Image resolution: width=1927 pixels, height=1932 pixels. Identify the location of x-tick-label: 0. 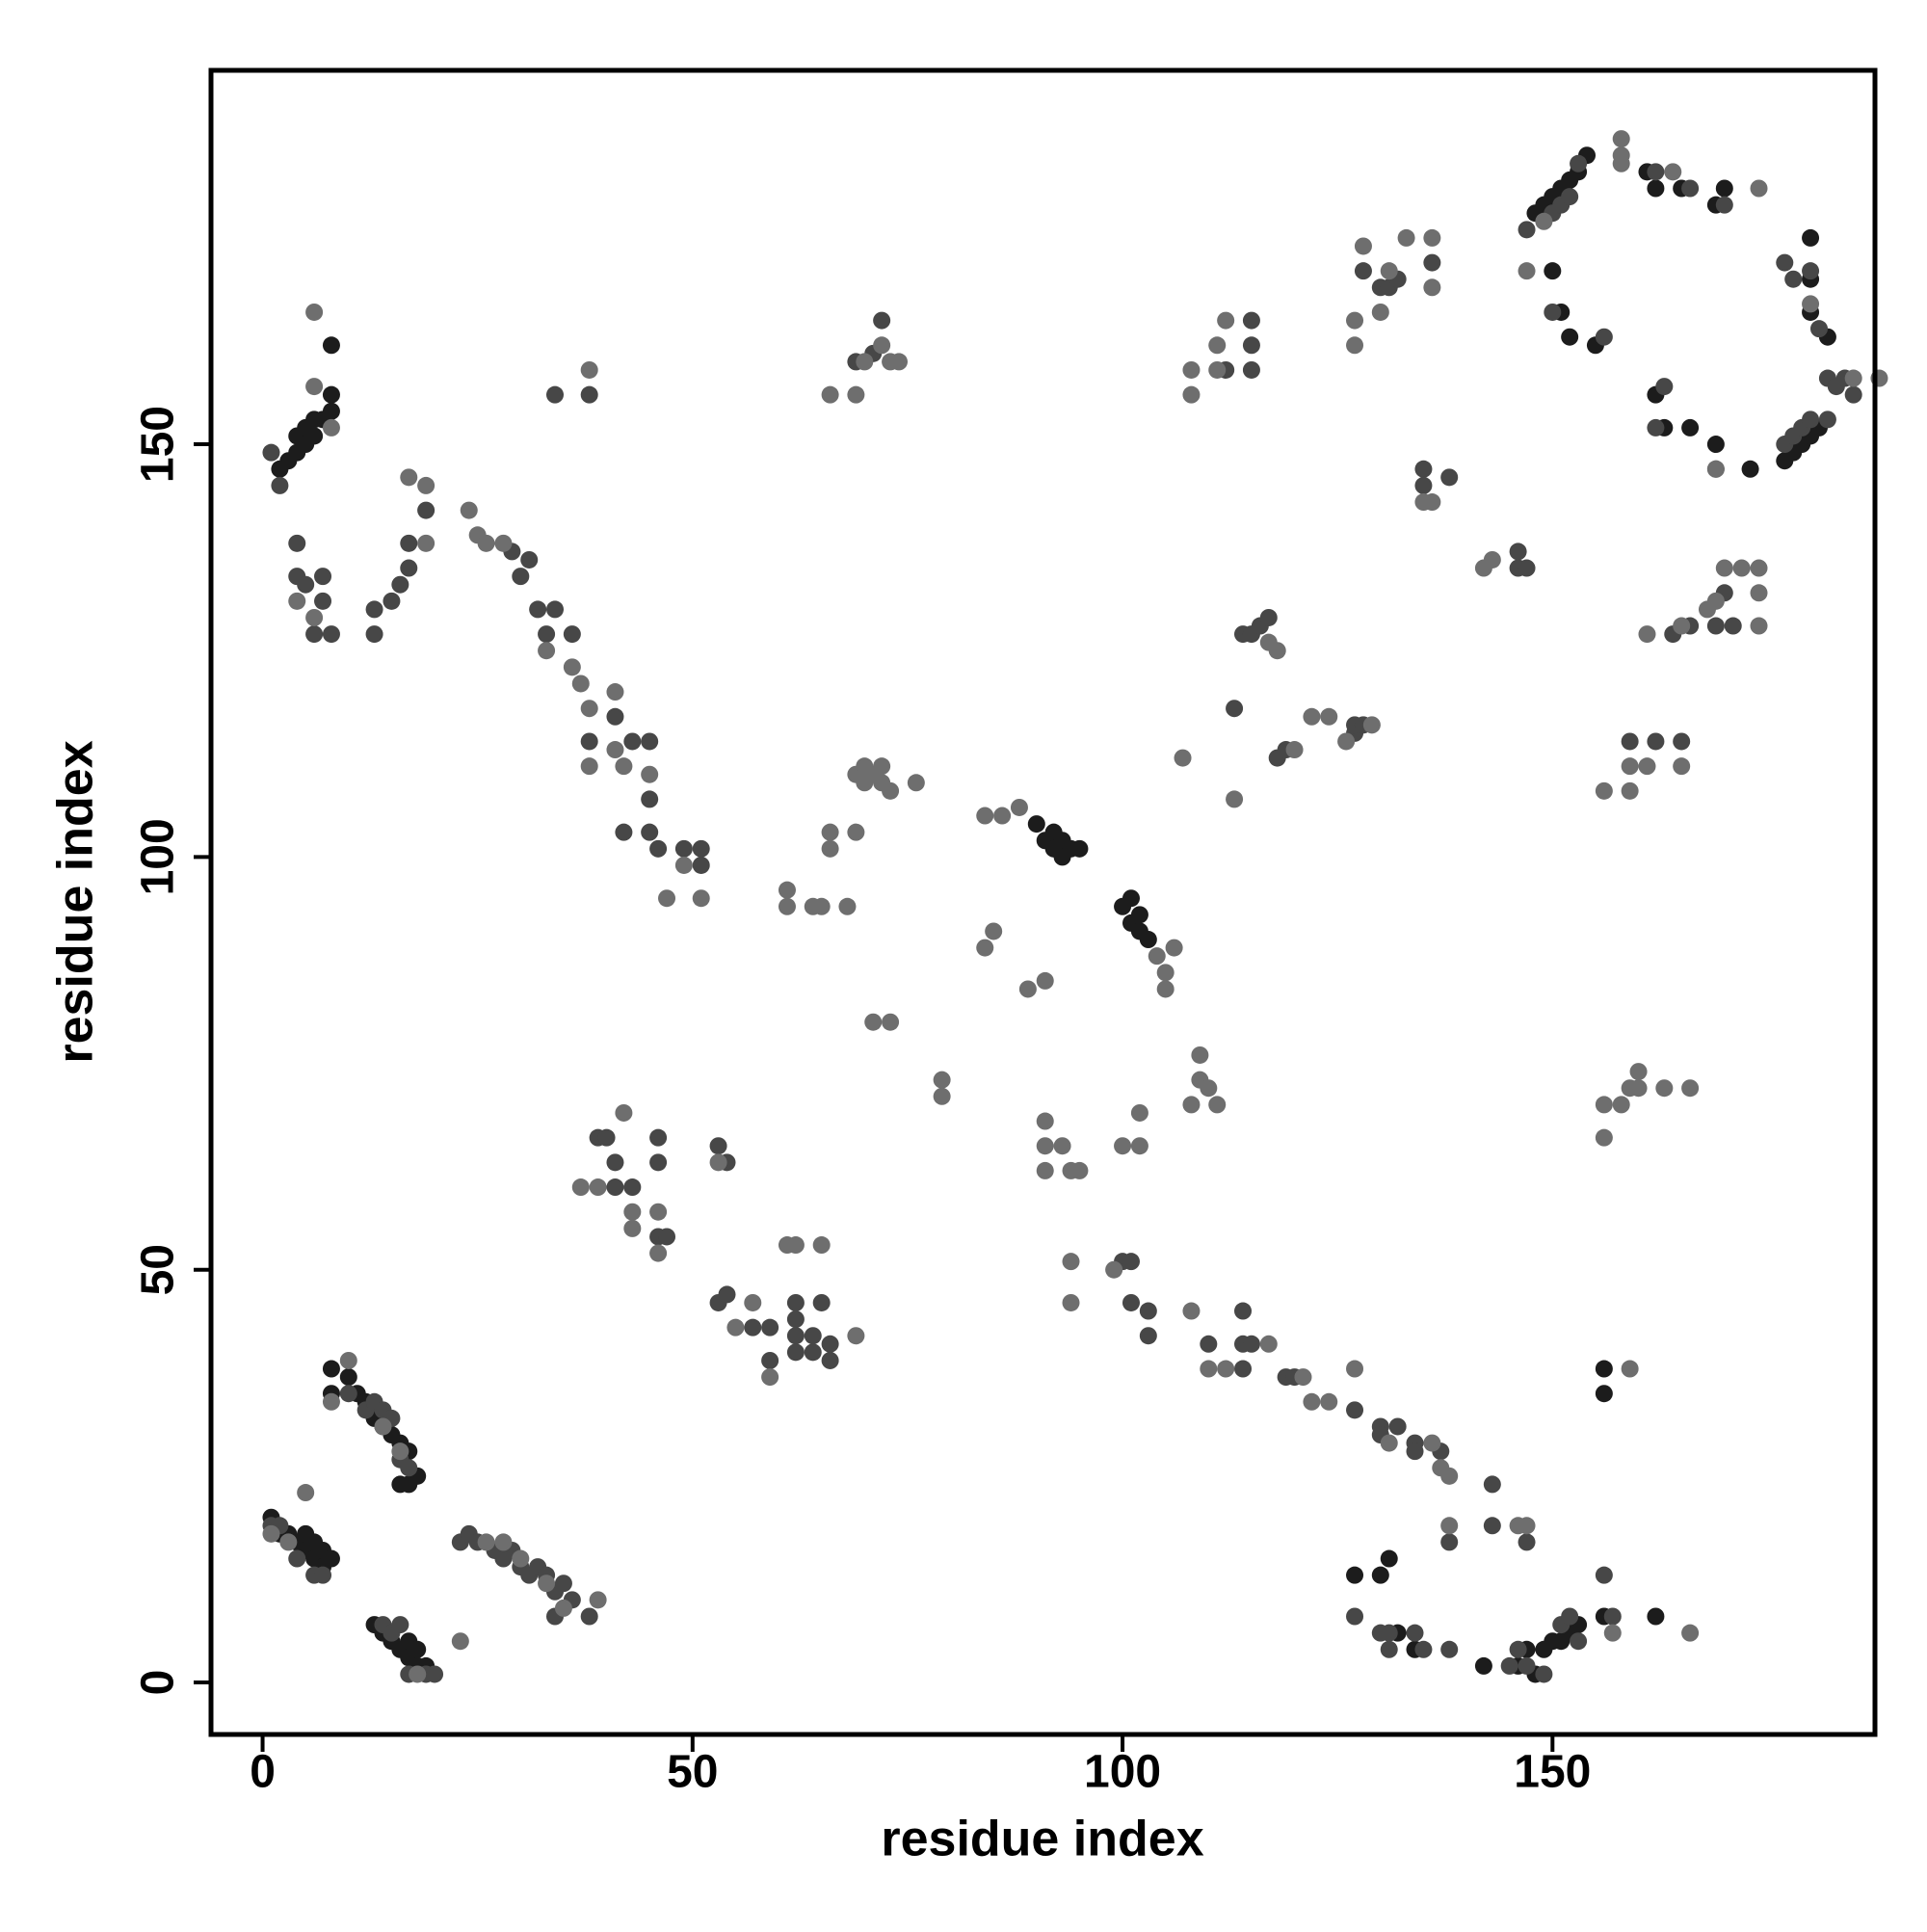
(263, 1772).